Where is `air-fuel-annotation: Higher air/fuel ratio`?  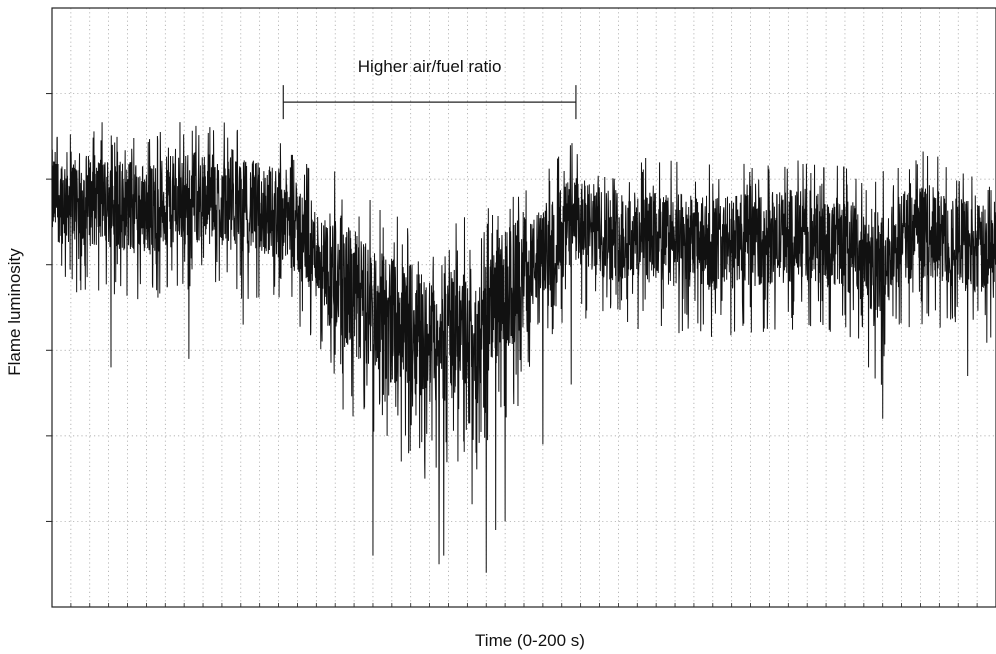
air-fuel-annotation: Higher air/fuel ratio is located at coordinates (429, 88).